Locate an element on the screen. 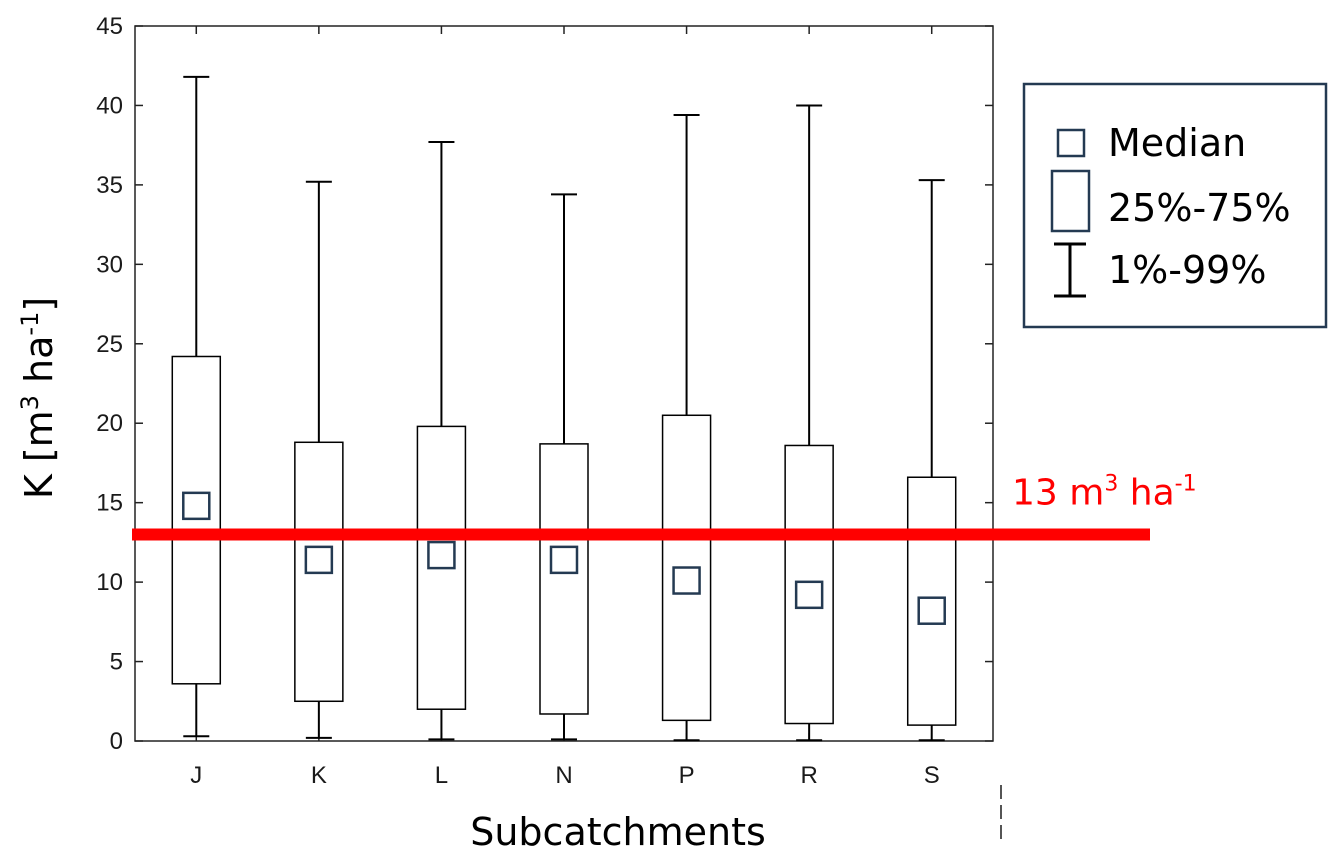  y-tick-label: 15 is located at coordinates (109, 503).